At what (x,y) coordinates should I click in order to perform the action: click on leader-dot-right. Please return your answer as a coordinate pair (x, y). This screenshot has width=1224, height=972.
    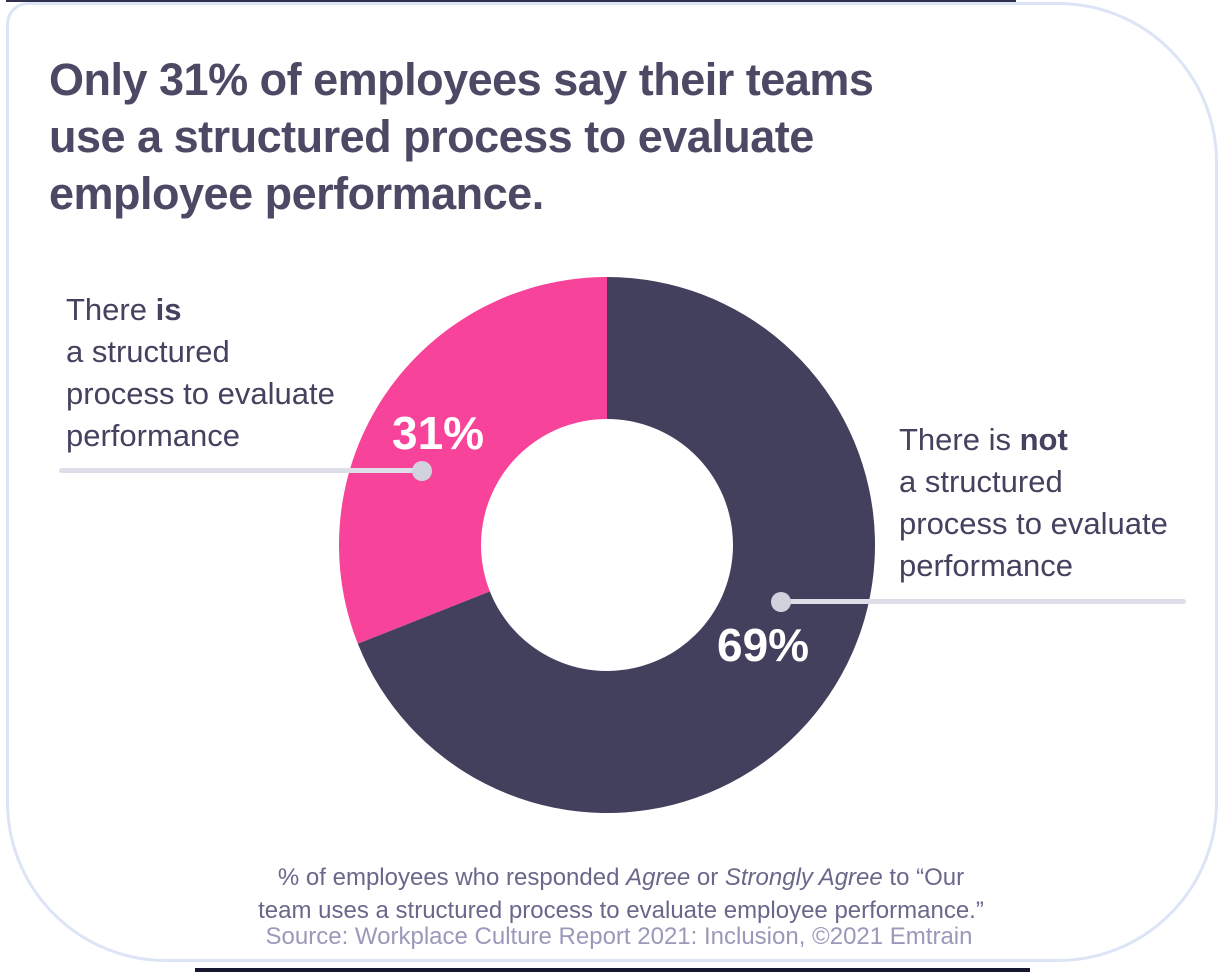
    Looking at the image, I should click on (781, 602).